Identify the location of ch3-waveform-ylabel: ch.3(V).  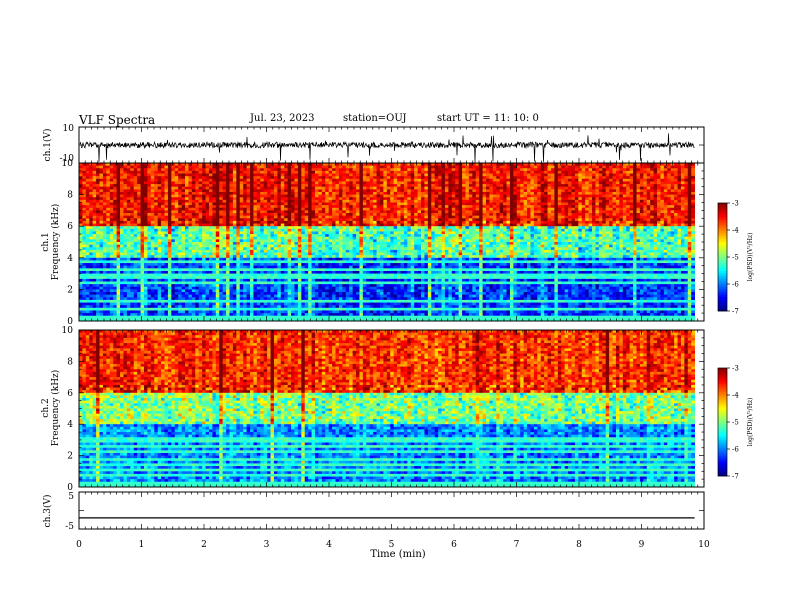
(47, 511).